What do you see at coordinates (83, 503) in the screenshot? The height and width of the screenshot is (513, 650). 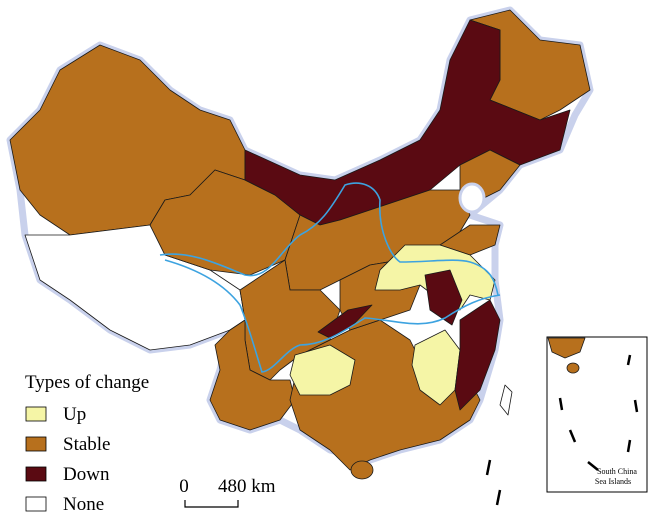 I see `legend-label: None` at bounding box center [83, 503].